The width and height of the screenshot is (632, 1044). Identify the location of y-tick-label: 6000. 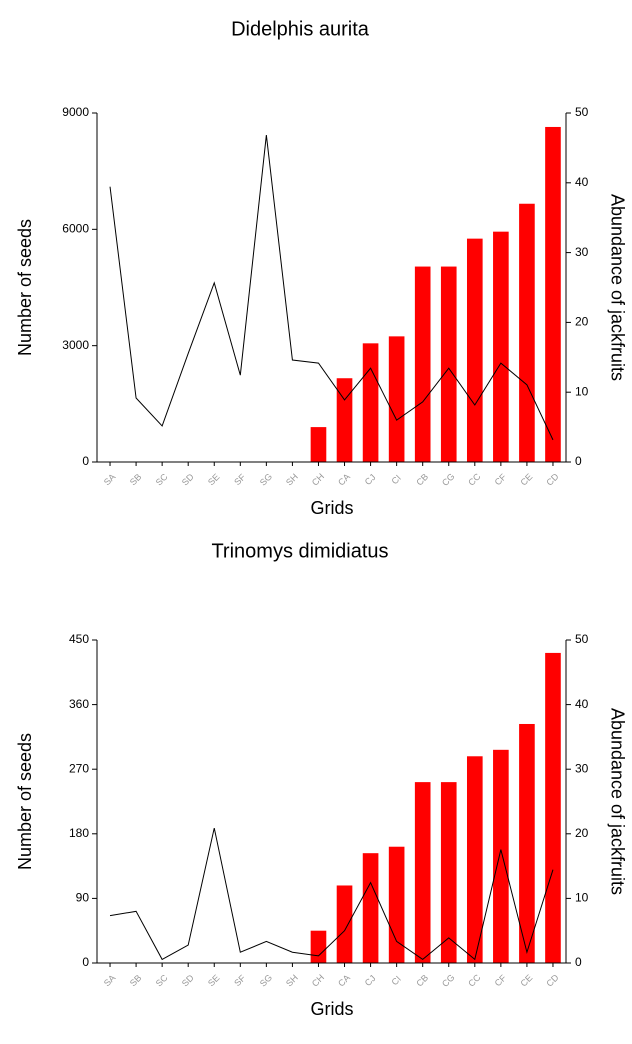
(75, 229).